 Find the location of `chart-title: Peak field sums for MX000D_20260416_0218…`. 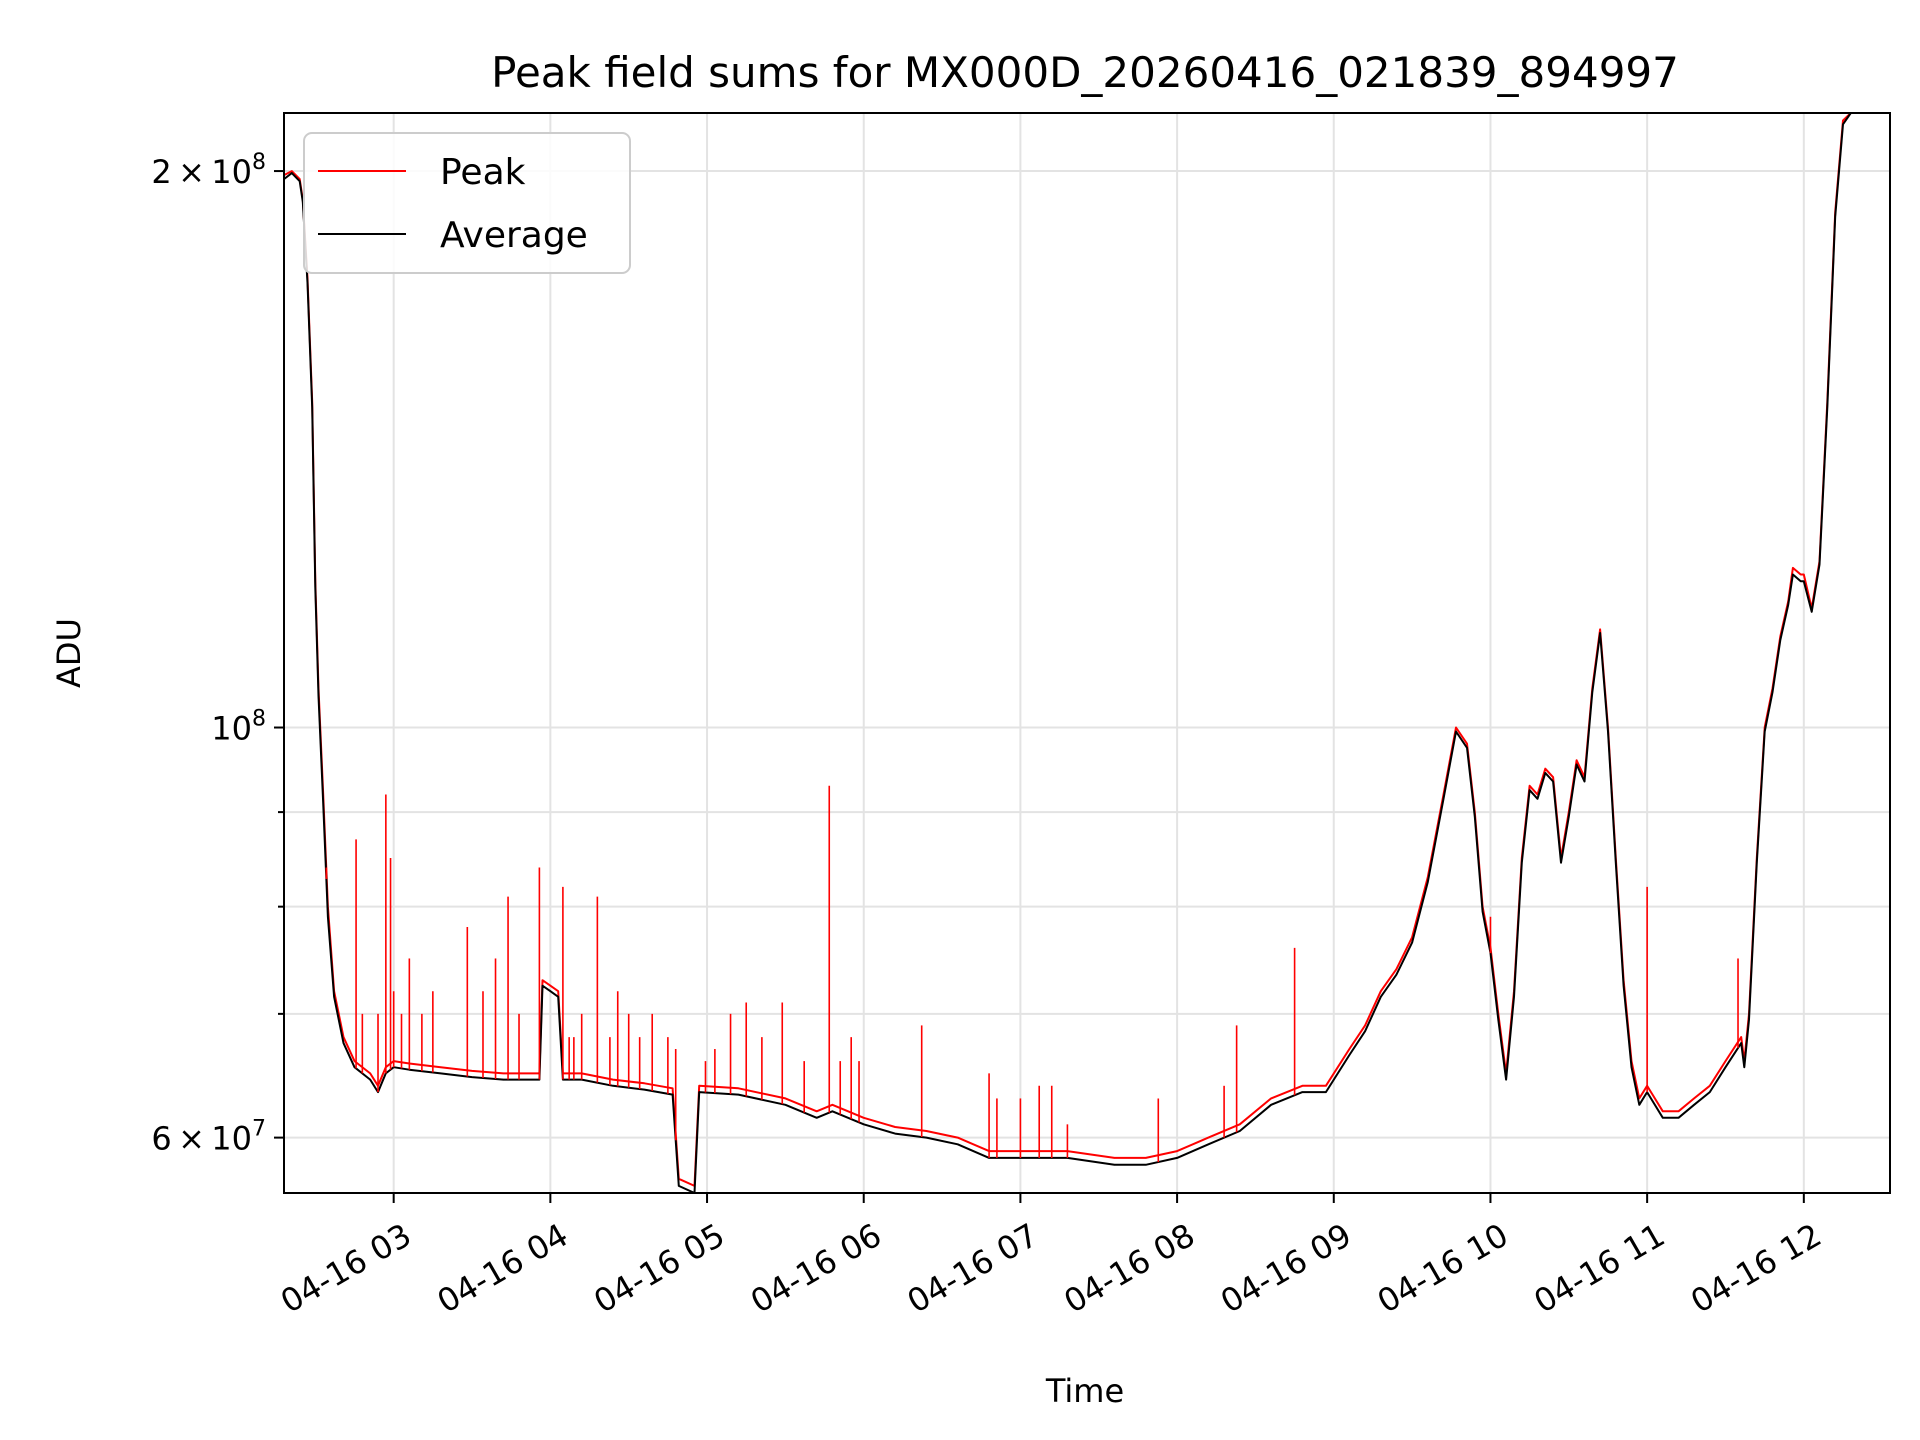

chart-title: Peak field sums for MX000D_20260416_0218… is located at coordinates (1085, 72).